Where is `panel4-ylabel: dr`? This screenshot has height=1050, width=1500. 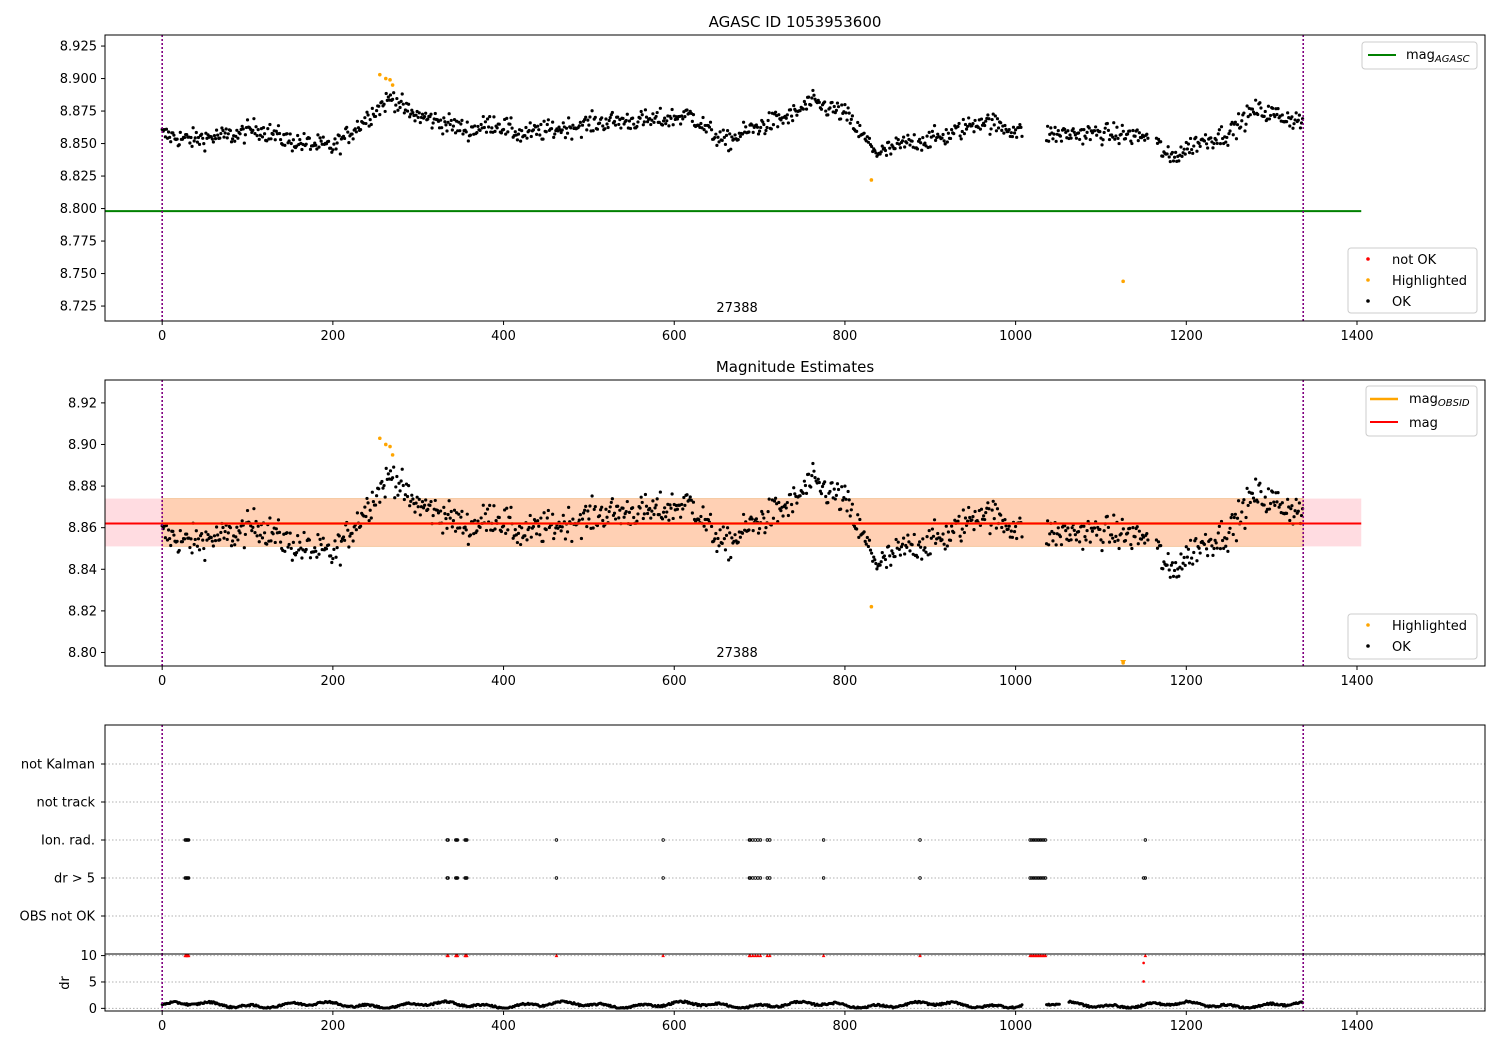 panel4-ylabel: dr is located at coordinates (65, 983).